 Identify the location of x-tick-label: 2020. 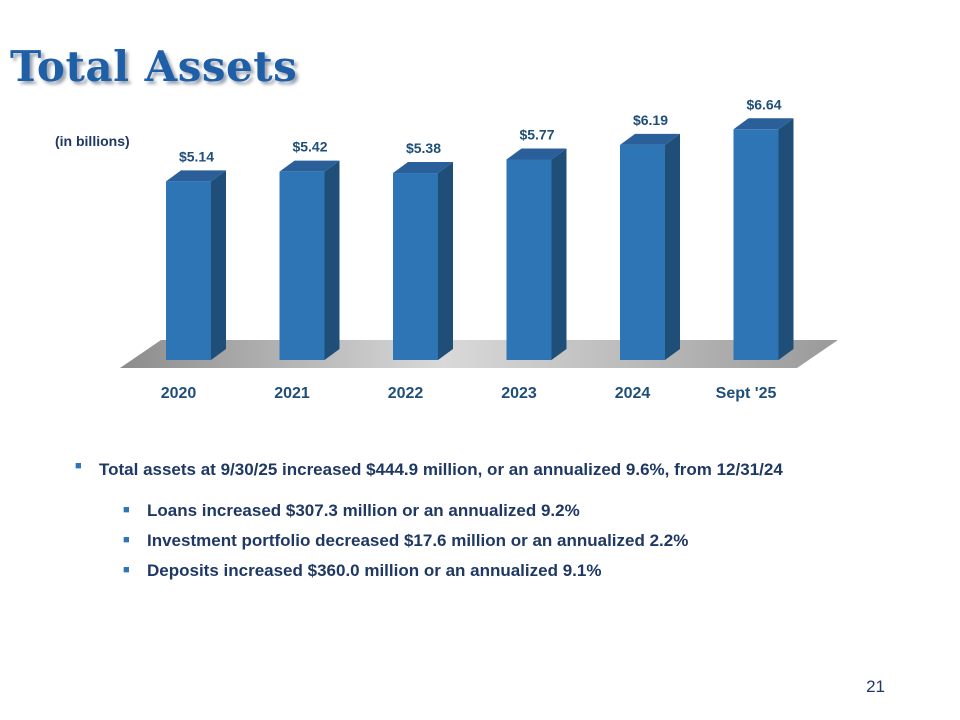
(179, 393).